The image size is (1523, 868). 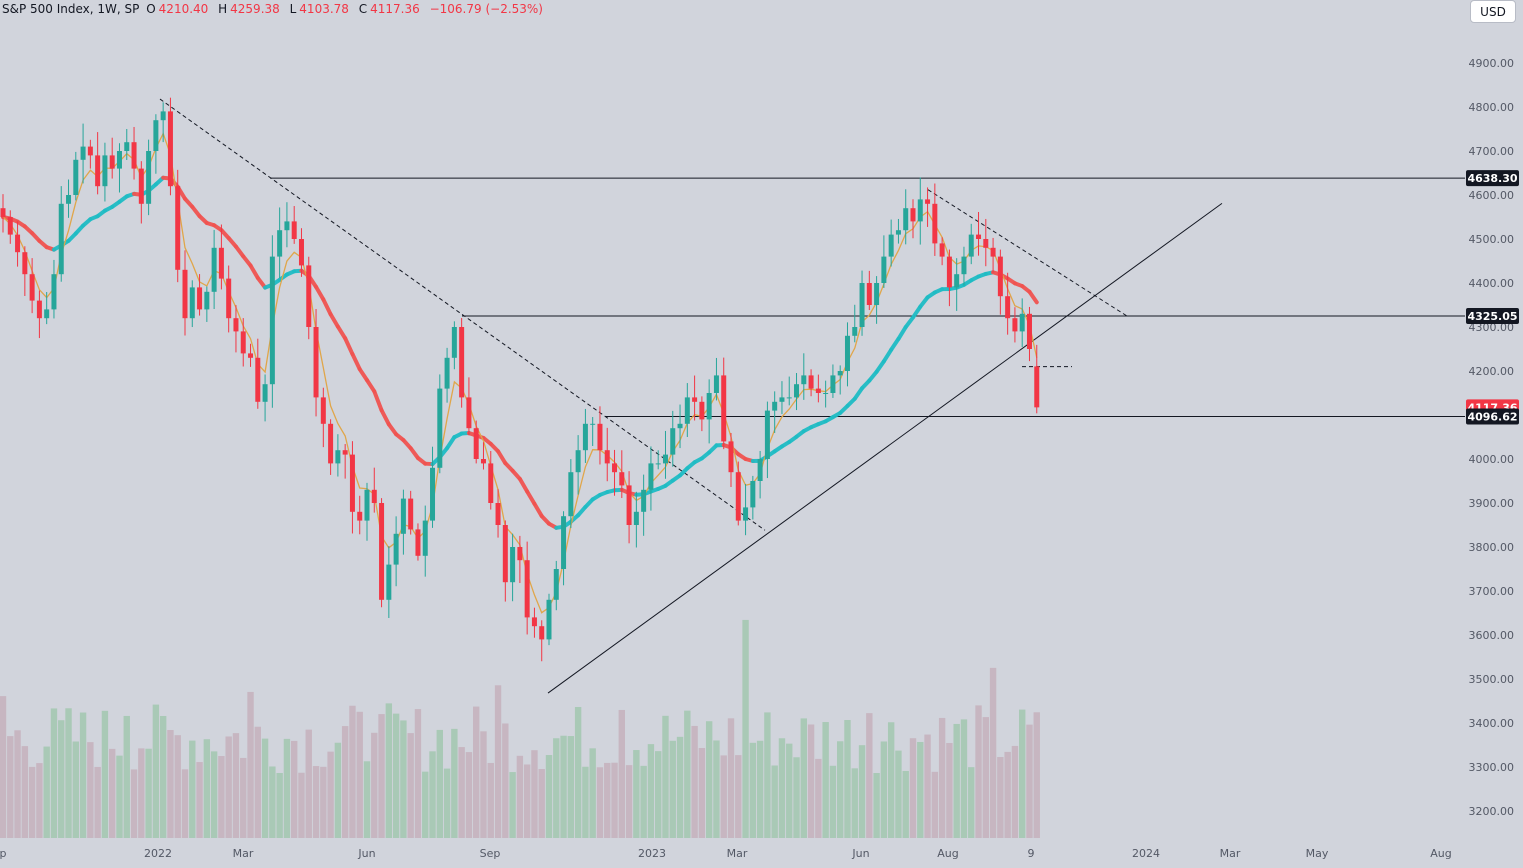 What do you see at coordinates (71, 9) in the screenshot?
I see `symbol-title: S&P 500 Index, 1W, SP` at bounding box center [71, 9].